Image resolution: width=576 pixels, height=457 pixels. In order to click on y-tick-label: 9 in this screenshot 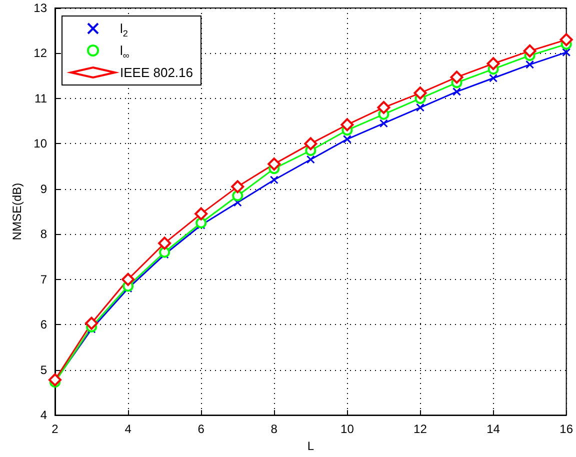, I will do `click(44, 189)`.